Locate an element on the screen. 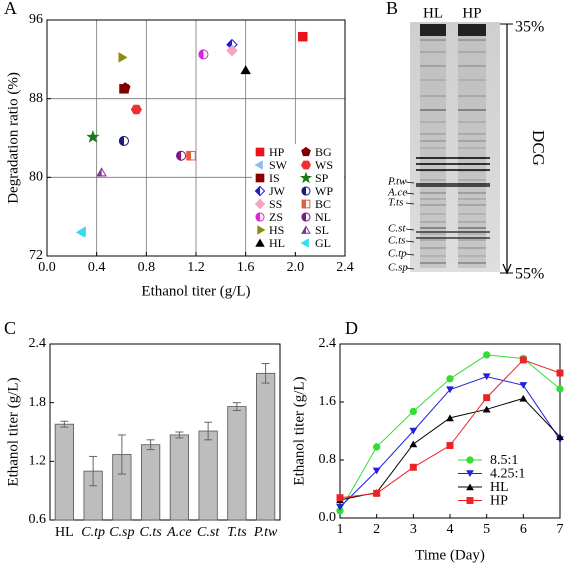 The image size is (567, 565). series-line is located at coordinates (450, 449).